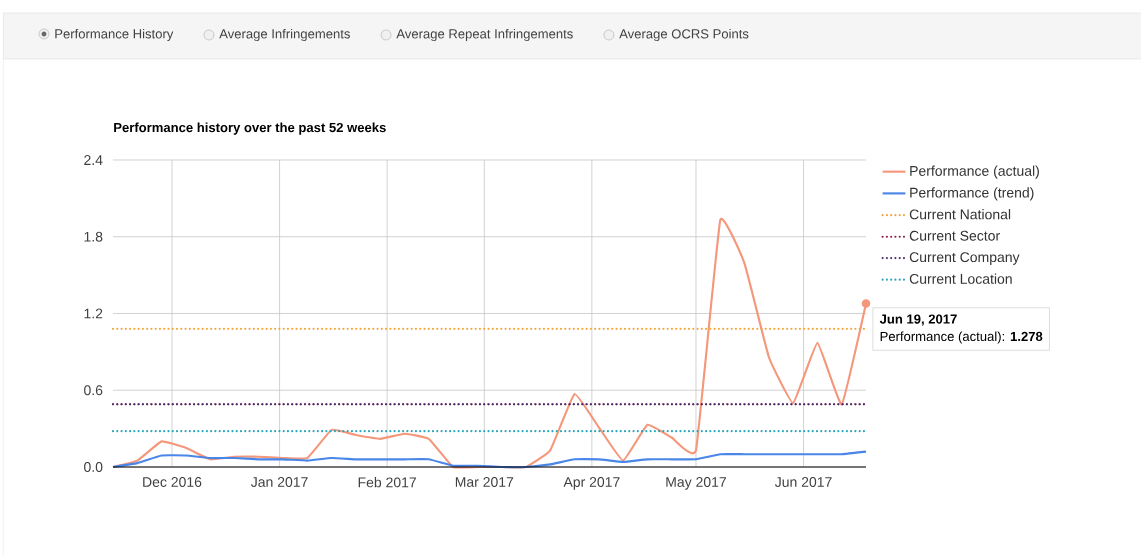  I want to click on y-tick-label: 1.8, so click(93, 236).